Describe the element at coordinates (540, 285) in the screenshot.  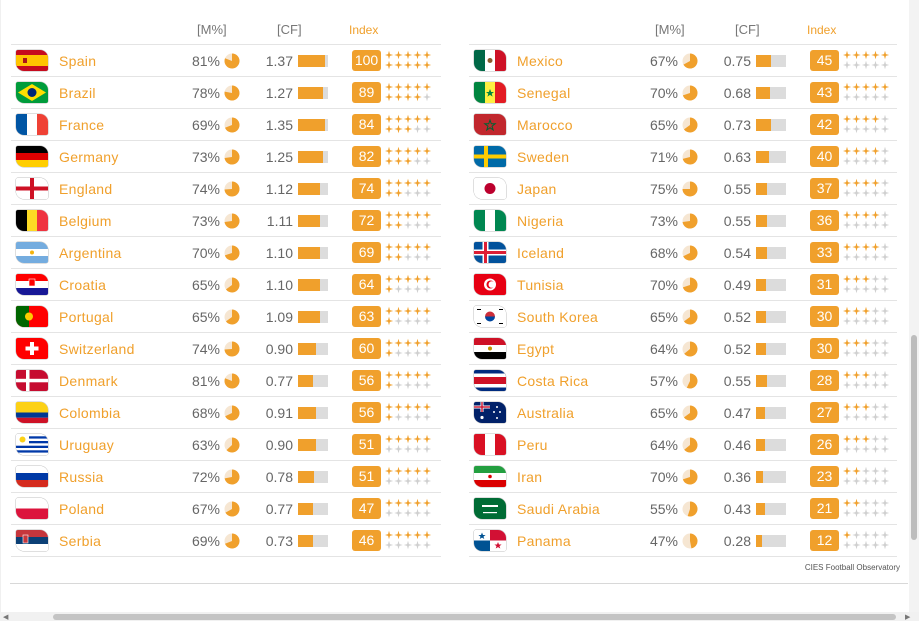
I see `country-name: Tunisia` at that location.